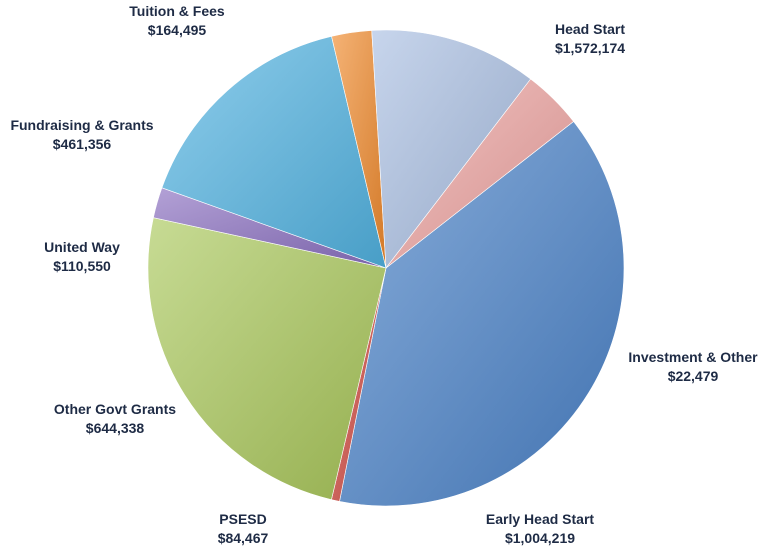  I want to click on slice-label-psesd: PSESD, so click(242, 519).